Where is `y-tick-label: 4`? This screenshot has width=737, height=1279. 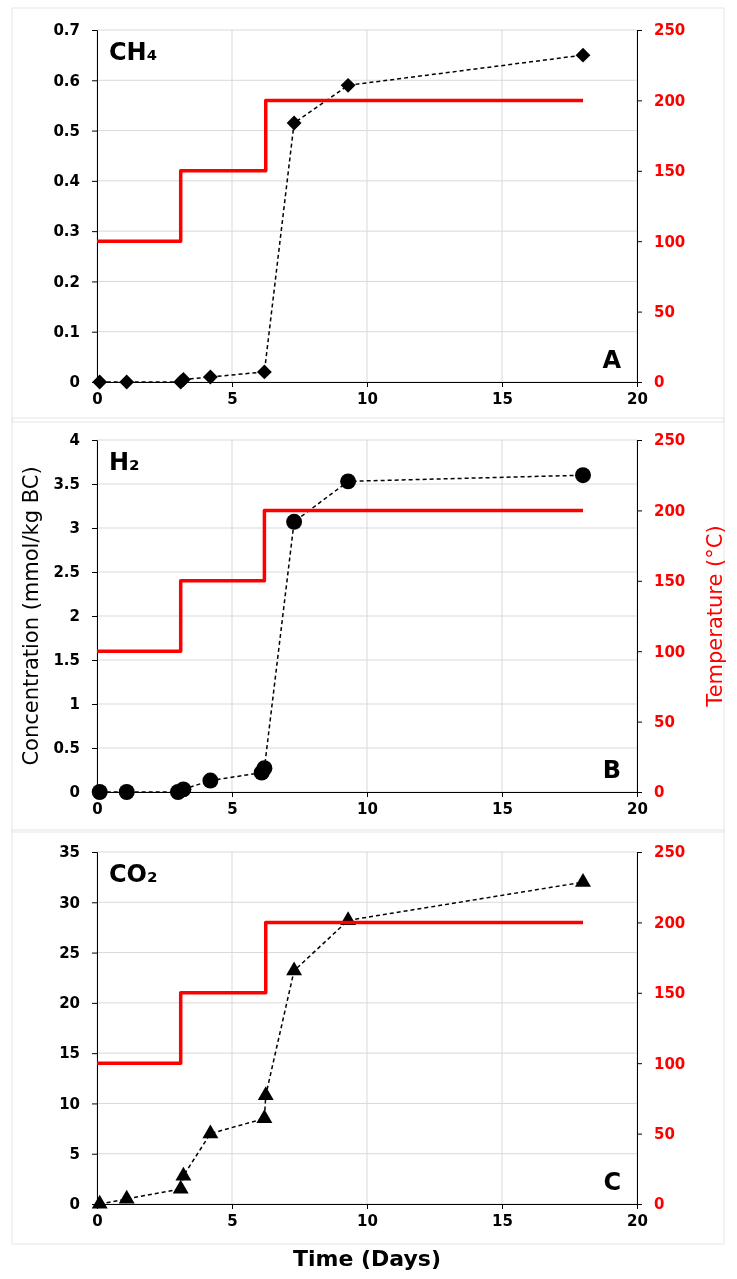
y-tick-label: 4 is located at coordinates (74, 440).